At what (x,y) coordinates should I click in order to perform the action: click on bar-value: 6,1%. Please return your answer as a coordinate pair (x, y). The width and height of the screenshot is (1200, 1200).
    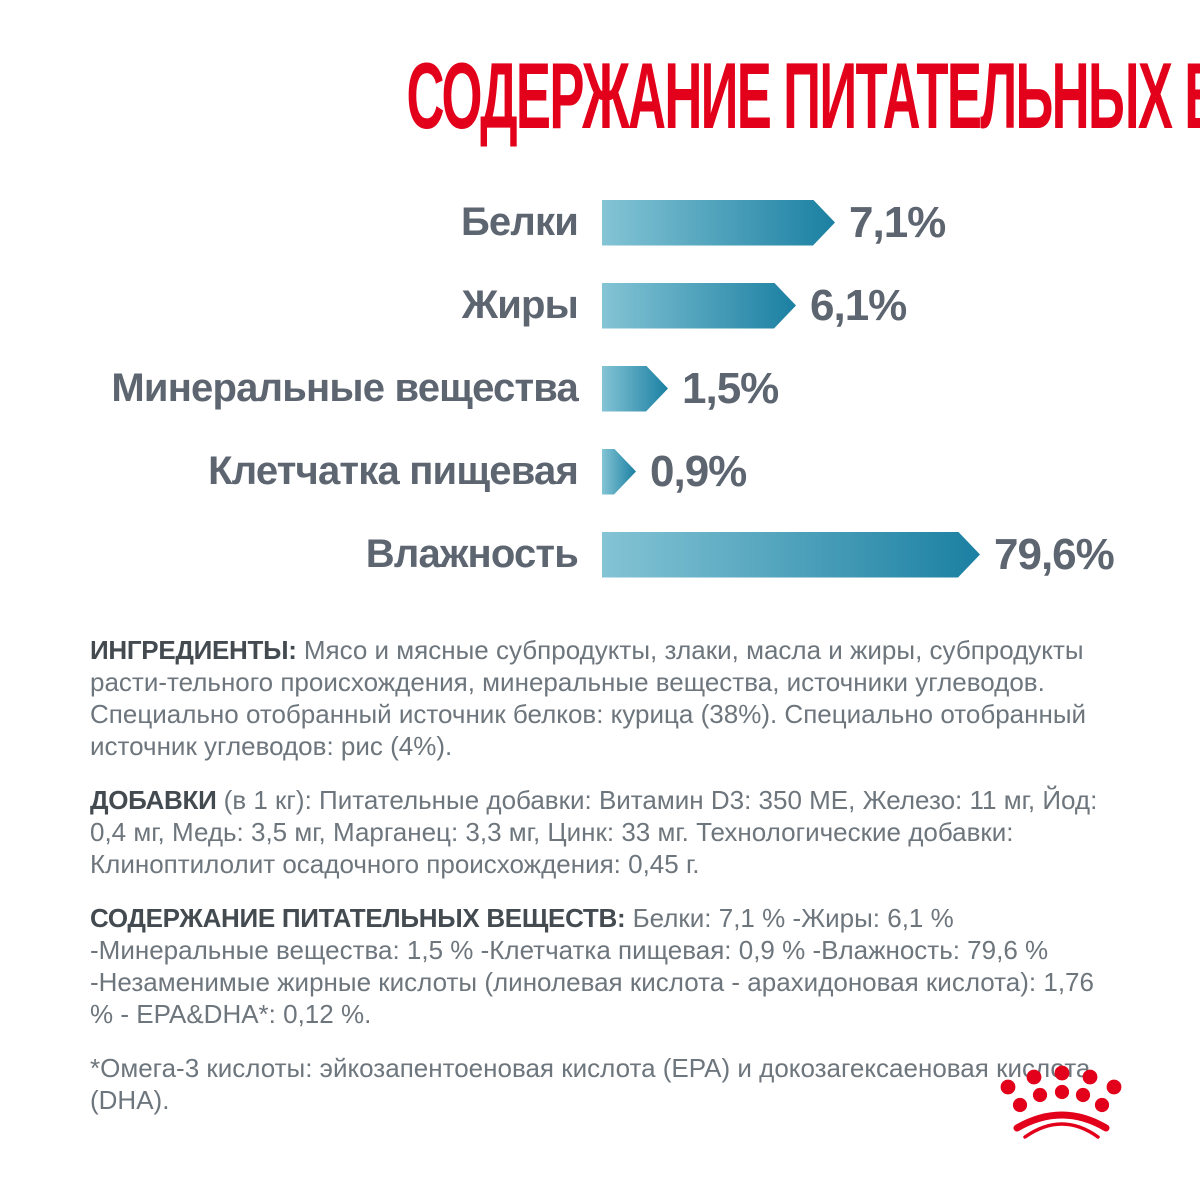
    Looking at the image, I should click on (858, 305).